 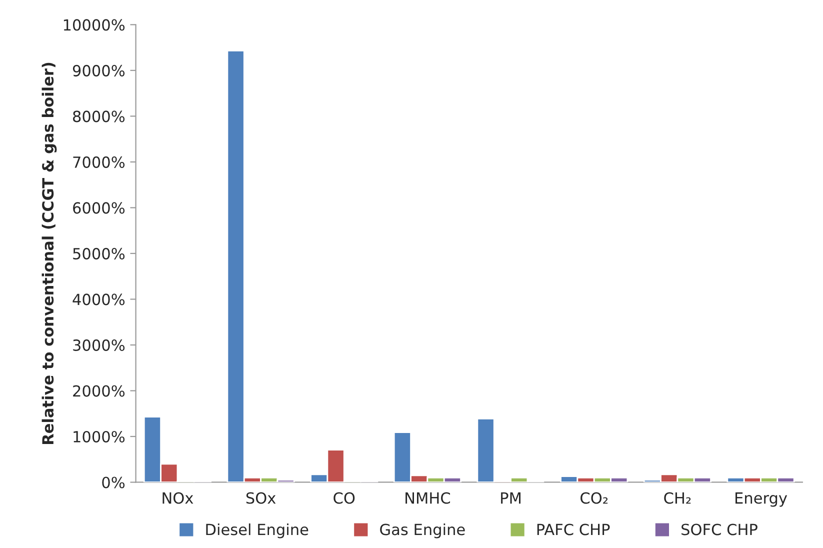 What do you see at coordinates (257, 530) in the screenshot?
I see `legend-label: Diesel Engine` at bounding box center [257, 530].